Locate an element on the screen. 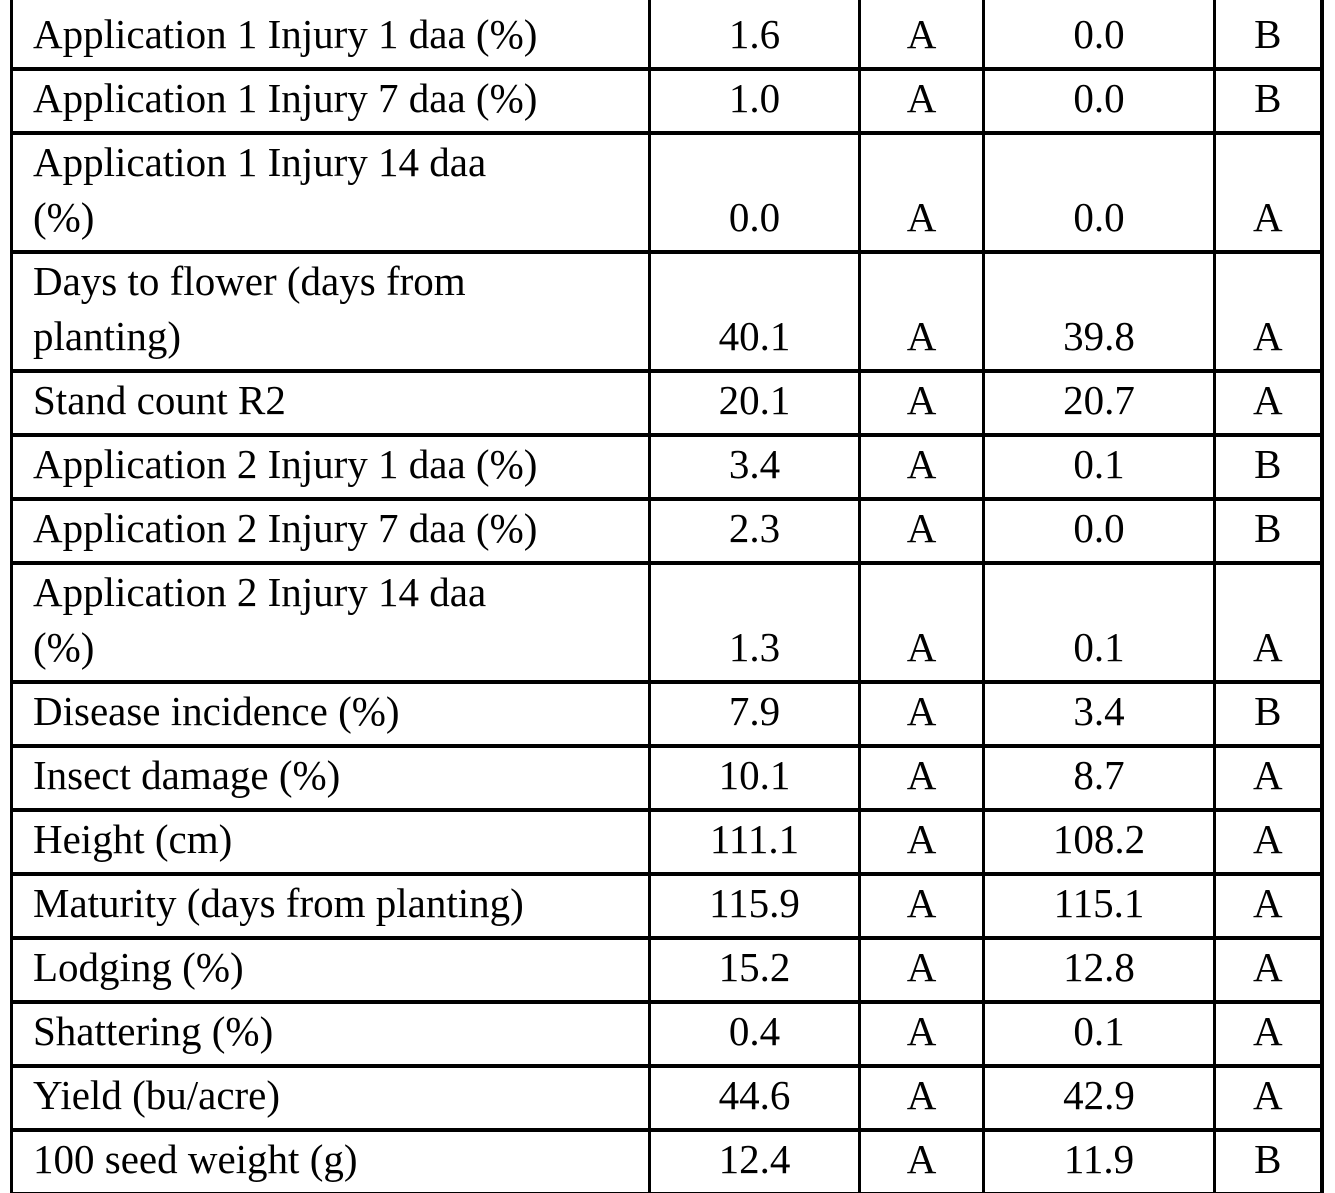  table-row: Disease incidence (%) 7.9 A 3.4 B is located at coordinates (667, 714).